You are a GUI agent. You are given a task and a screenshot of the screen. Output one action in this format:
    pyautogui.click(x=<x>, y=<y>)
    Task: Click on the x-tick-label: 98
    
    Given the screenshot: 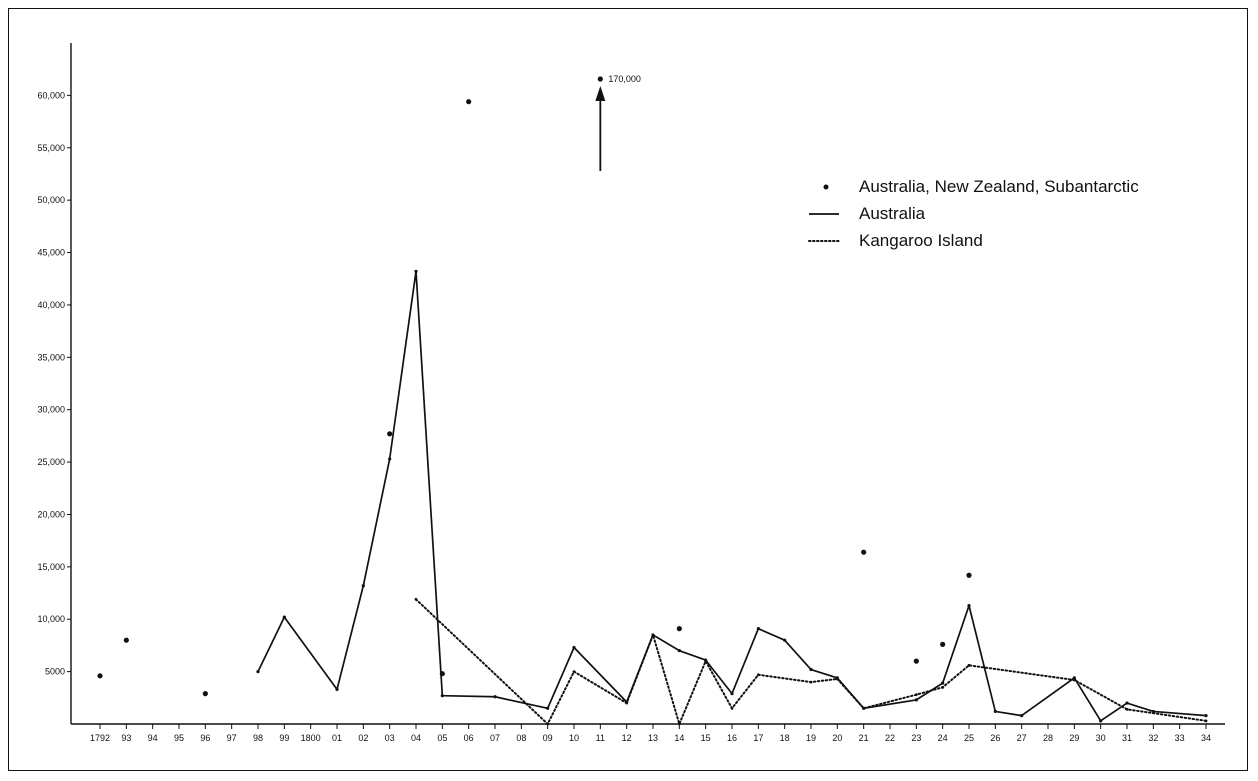 What is the action you would take?
    pyautogui.click(x=258, y=738)
    